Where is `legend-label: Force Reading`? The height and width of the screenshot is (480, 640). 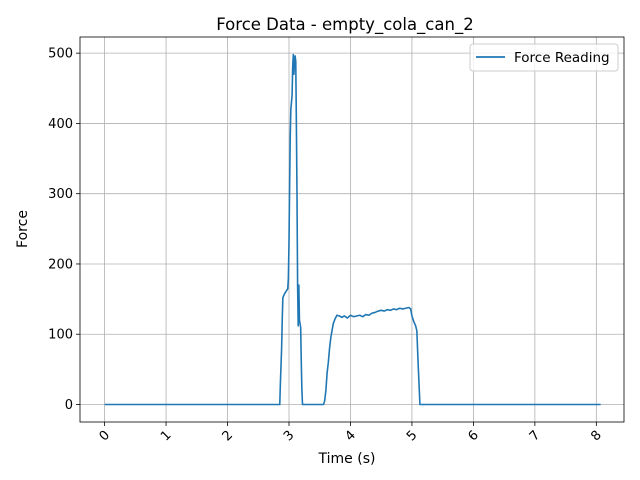 legend-label: Force Reading is located at coordinates (562, 58).